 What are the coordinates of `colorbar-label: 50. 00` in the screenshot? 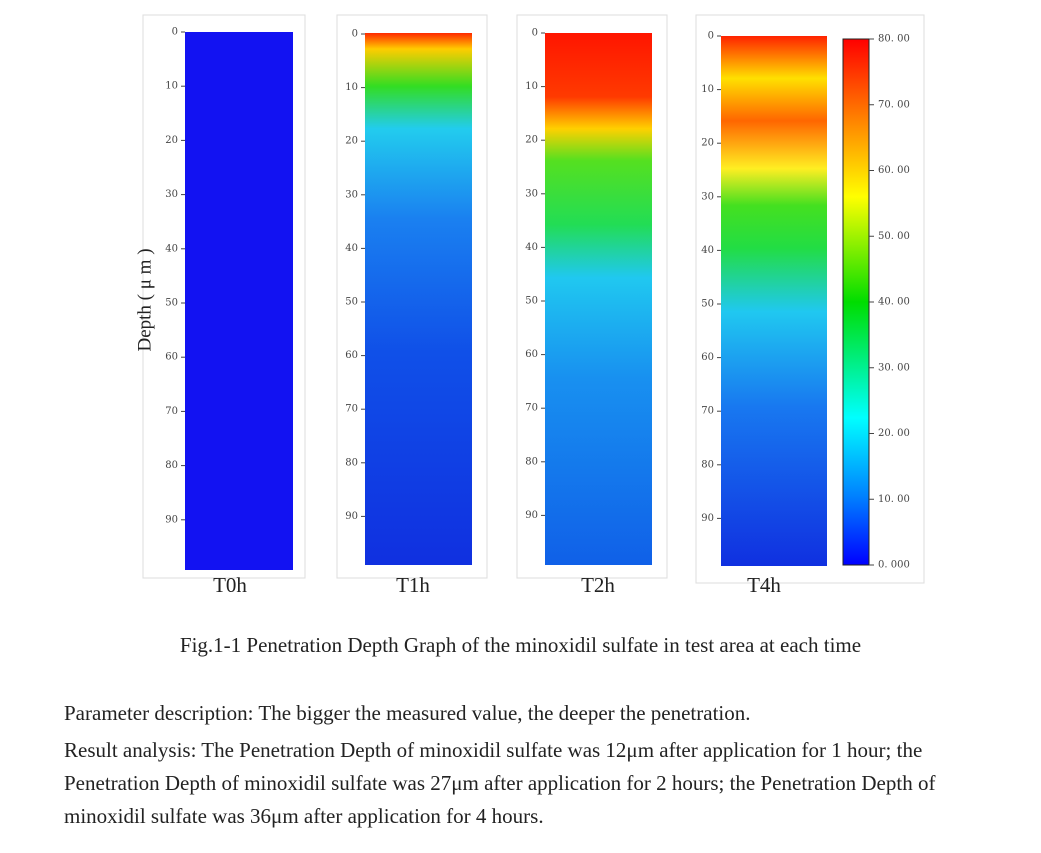 It's located at (894, 236).